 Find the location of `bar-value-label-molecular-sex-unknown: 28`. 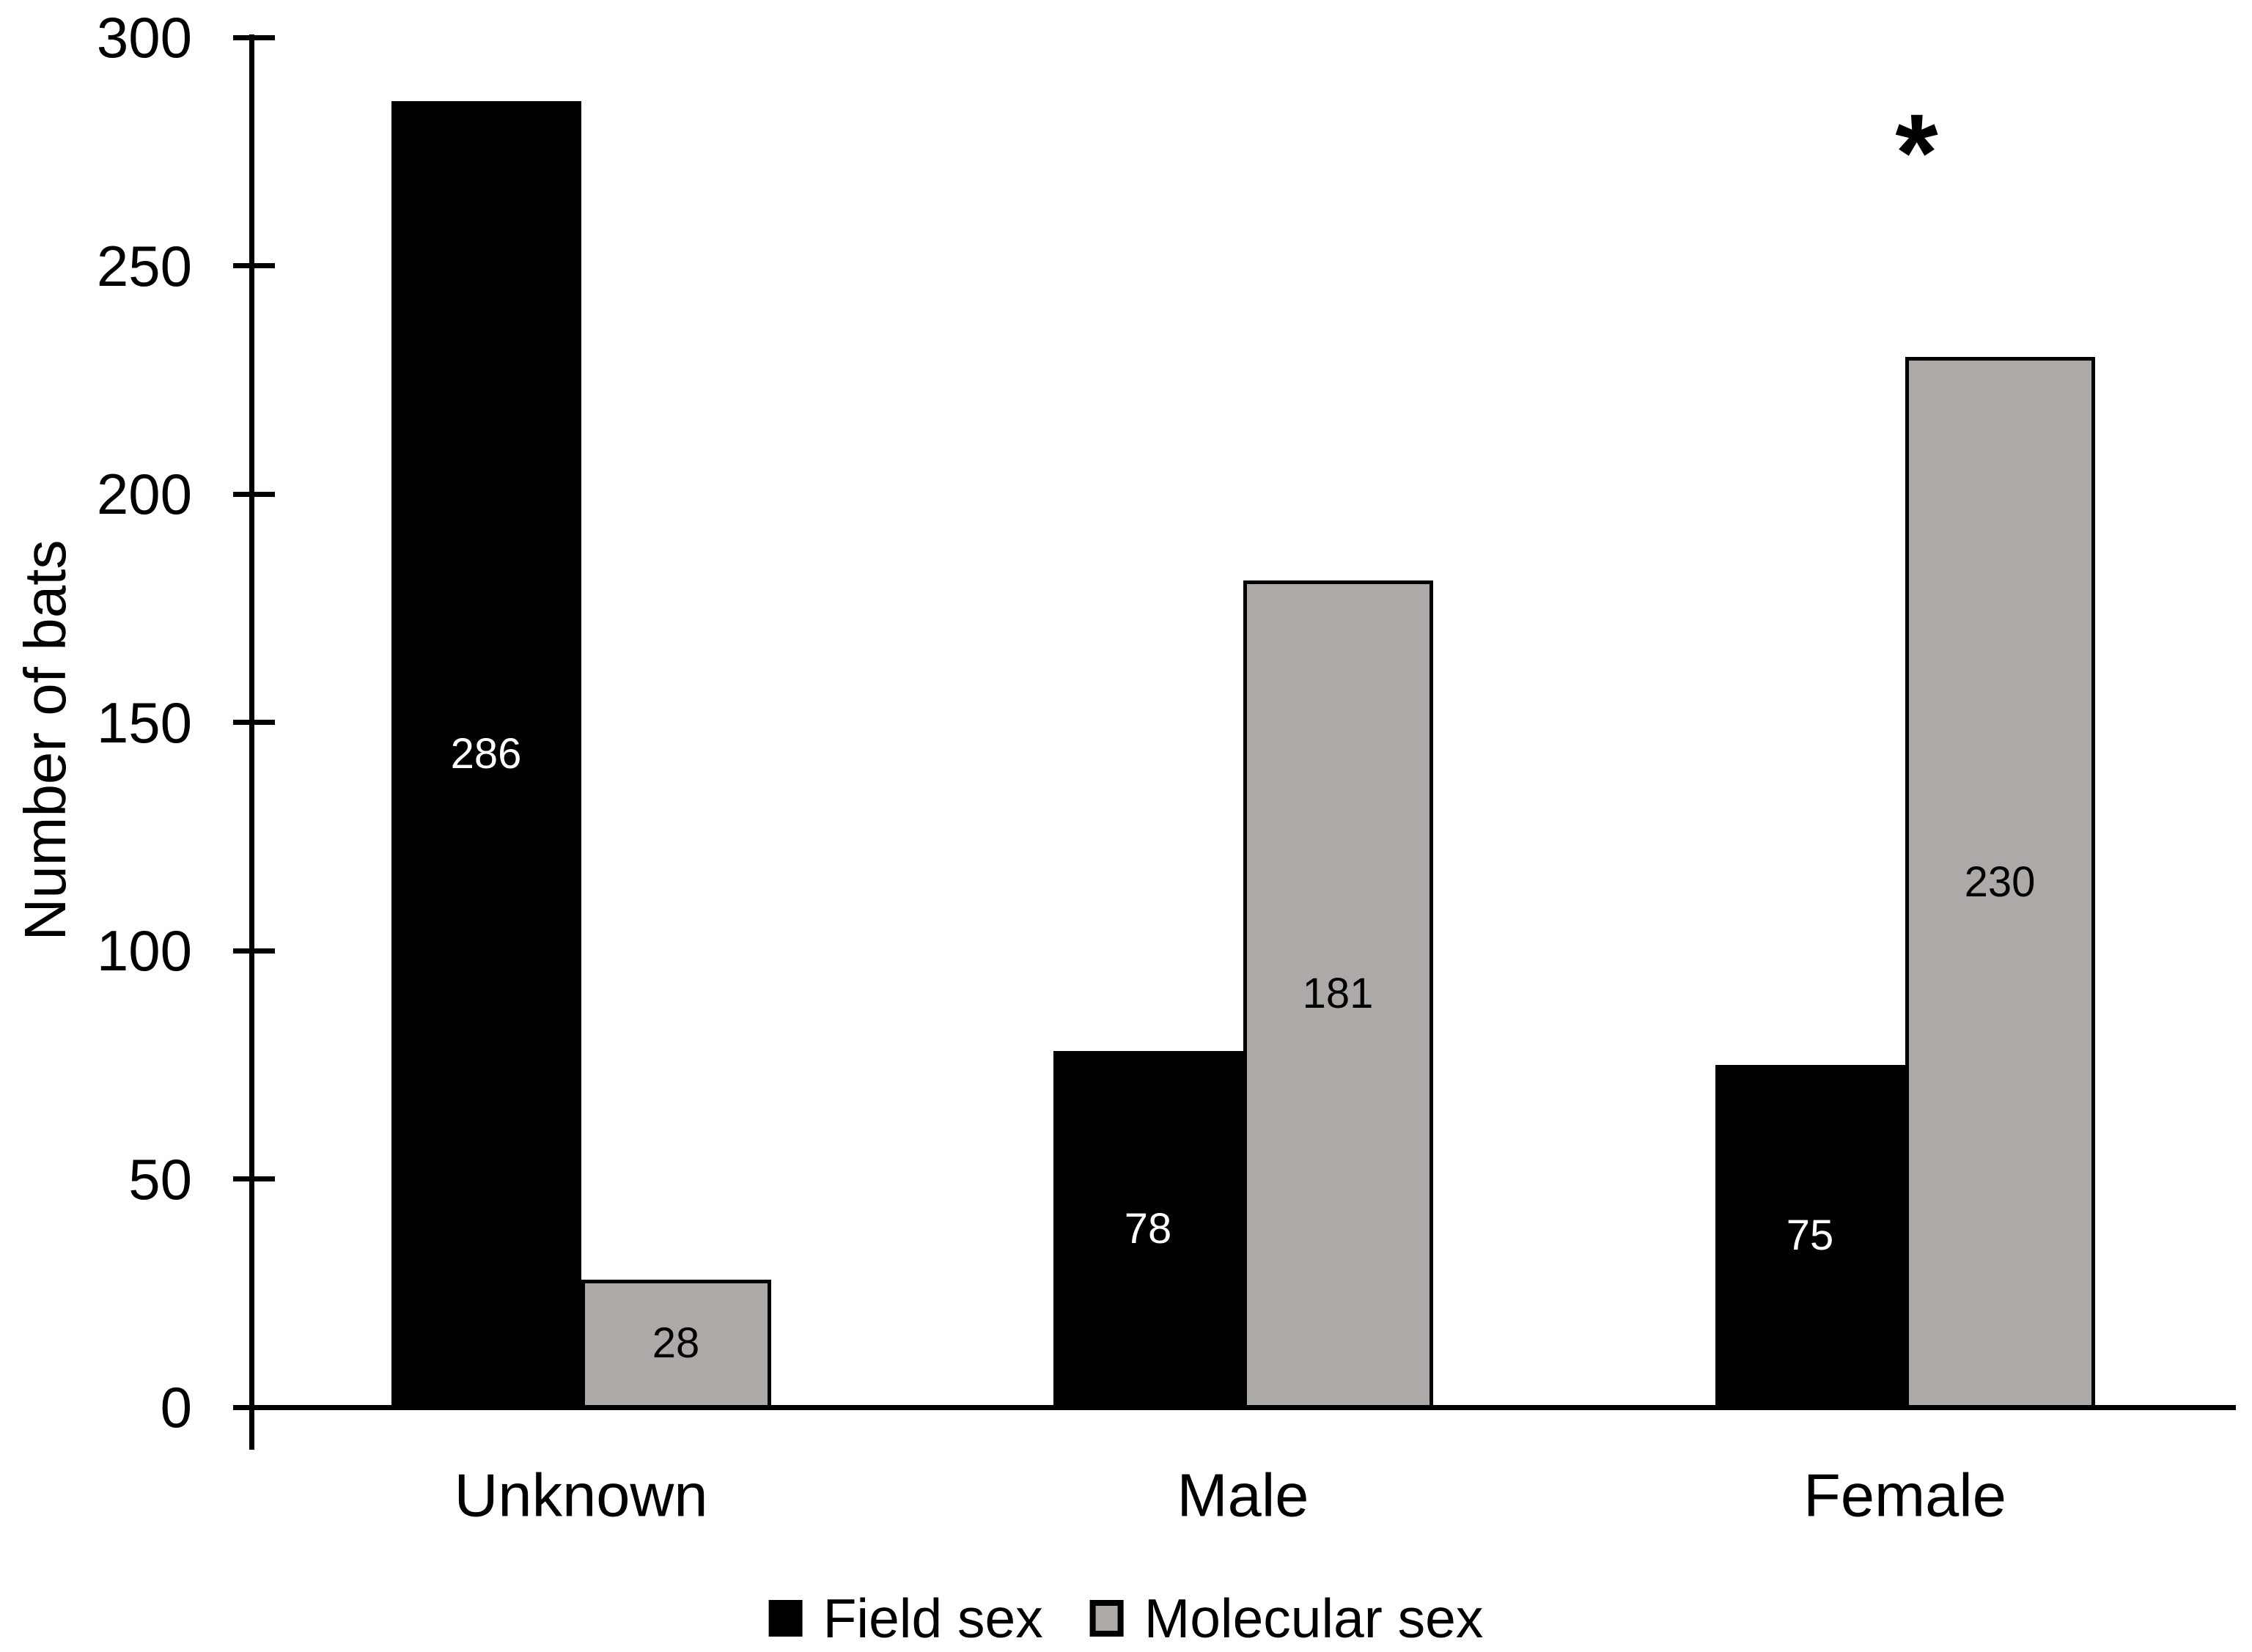

bar-value-label-molecular-sex-unknown: 28 is located at coordinates (676, 1343).